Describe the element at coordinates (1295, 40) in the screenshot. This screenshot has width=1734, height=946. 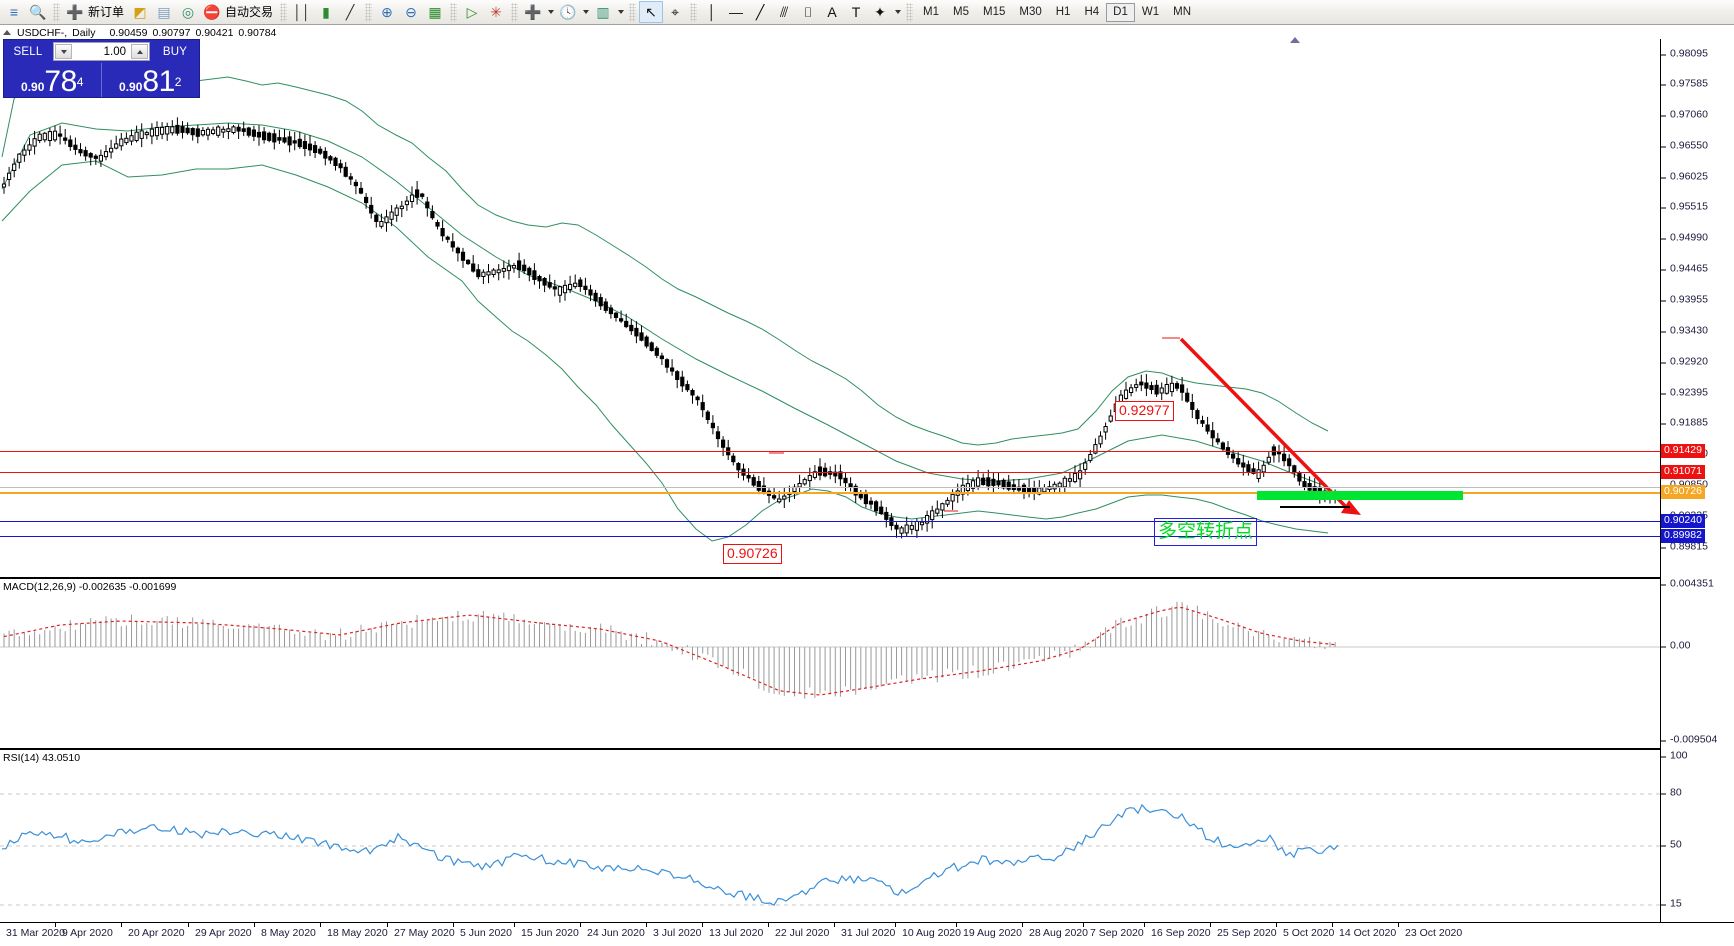
I see `chart-scroll-marker` at that location.